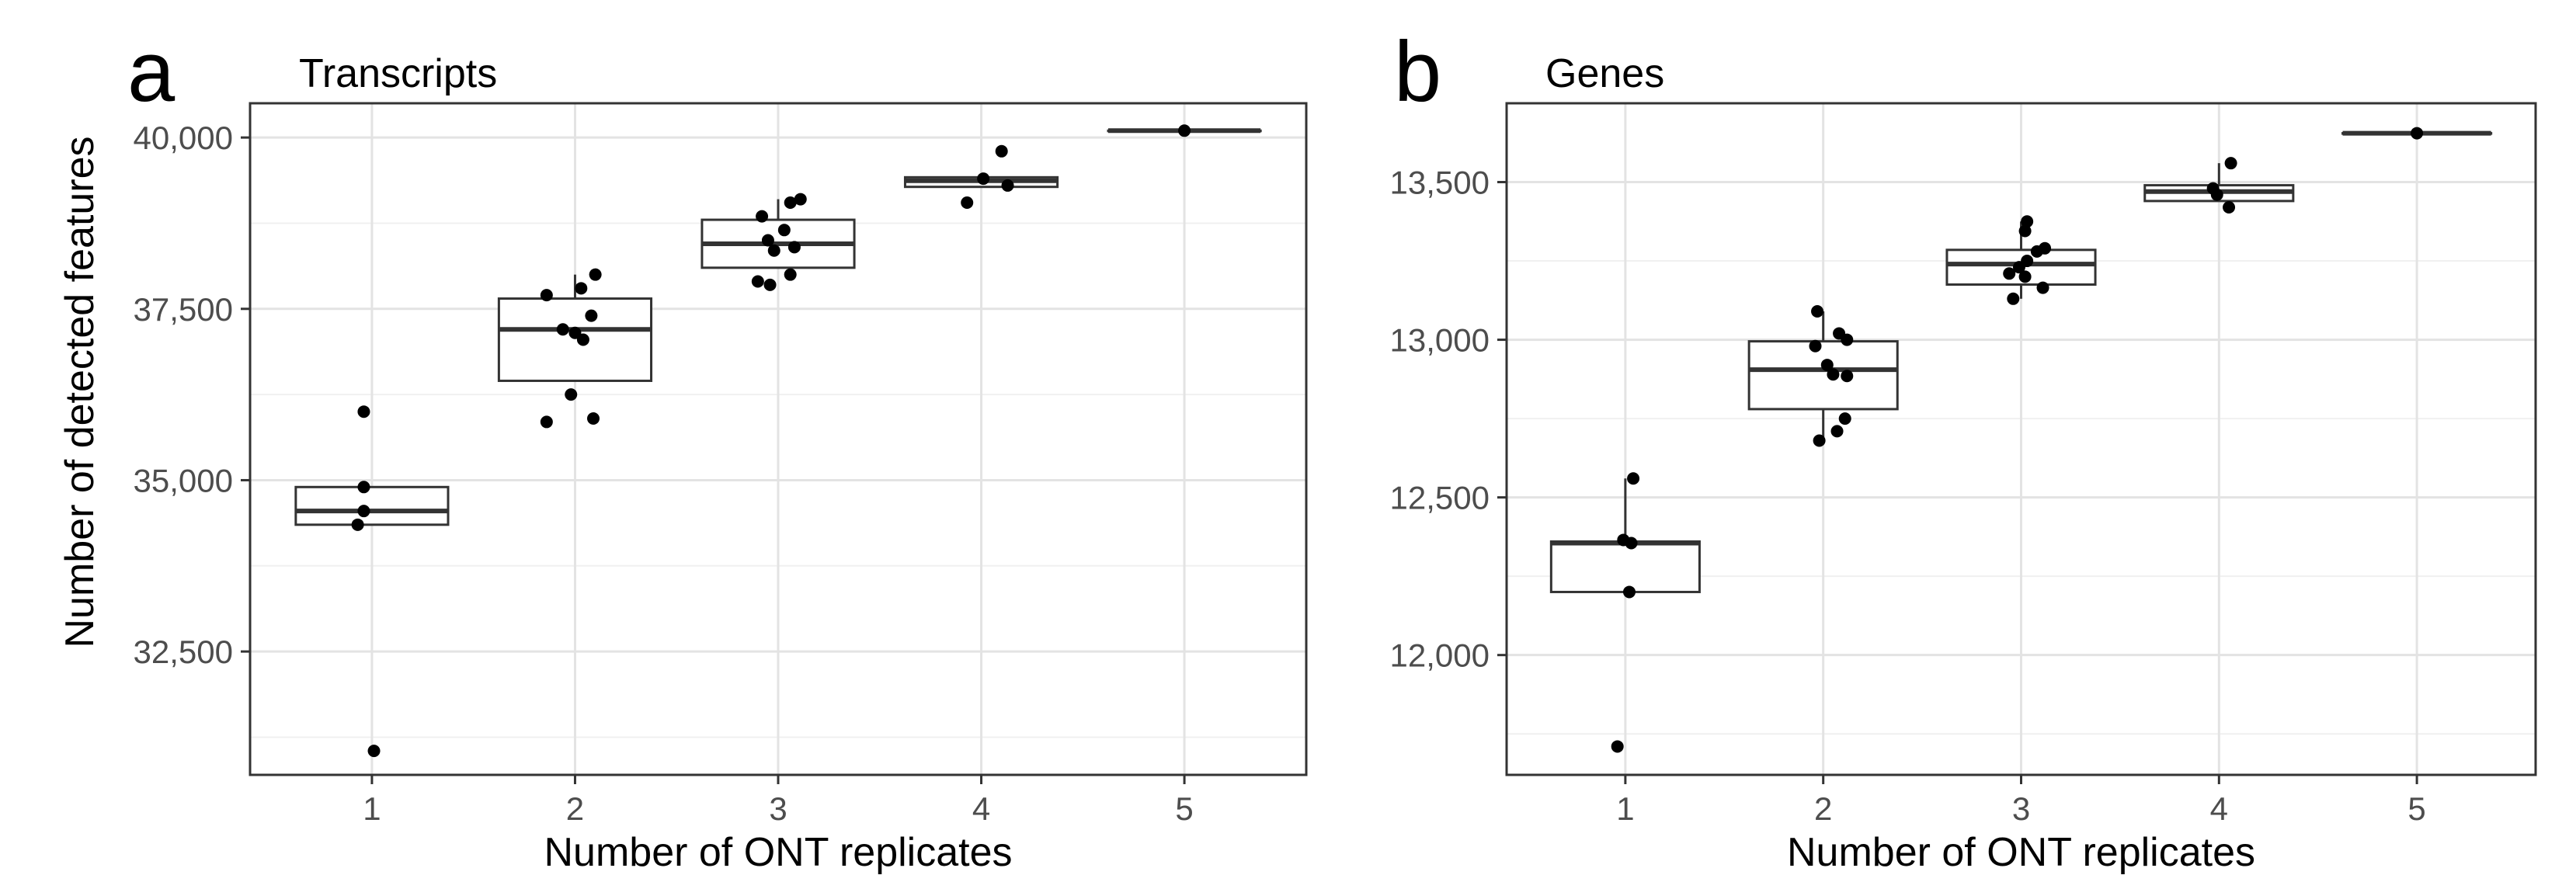 The width and height of the screenshot is (2576, 889). What do you see at coordinates (1417, 72) in the screenshot?
I see `panel-label: b` at bounding box center [1417, 72].